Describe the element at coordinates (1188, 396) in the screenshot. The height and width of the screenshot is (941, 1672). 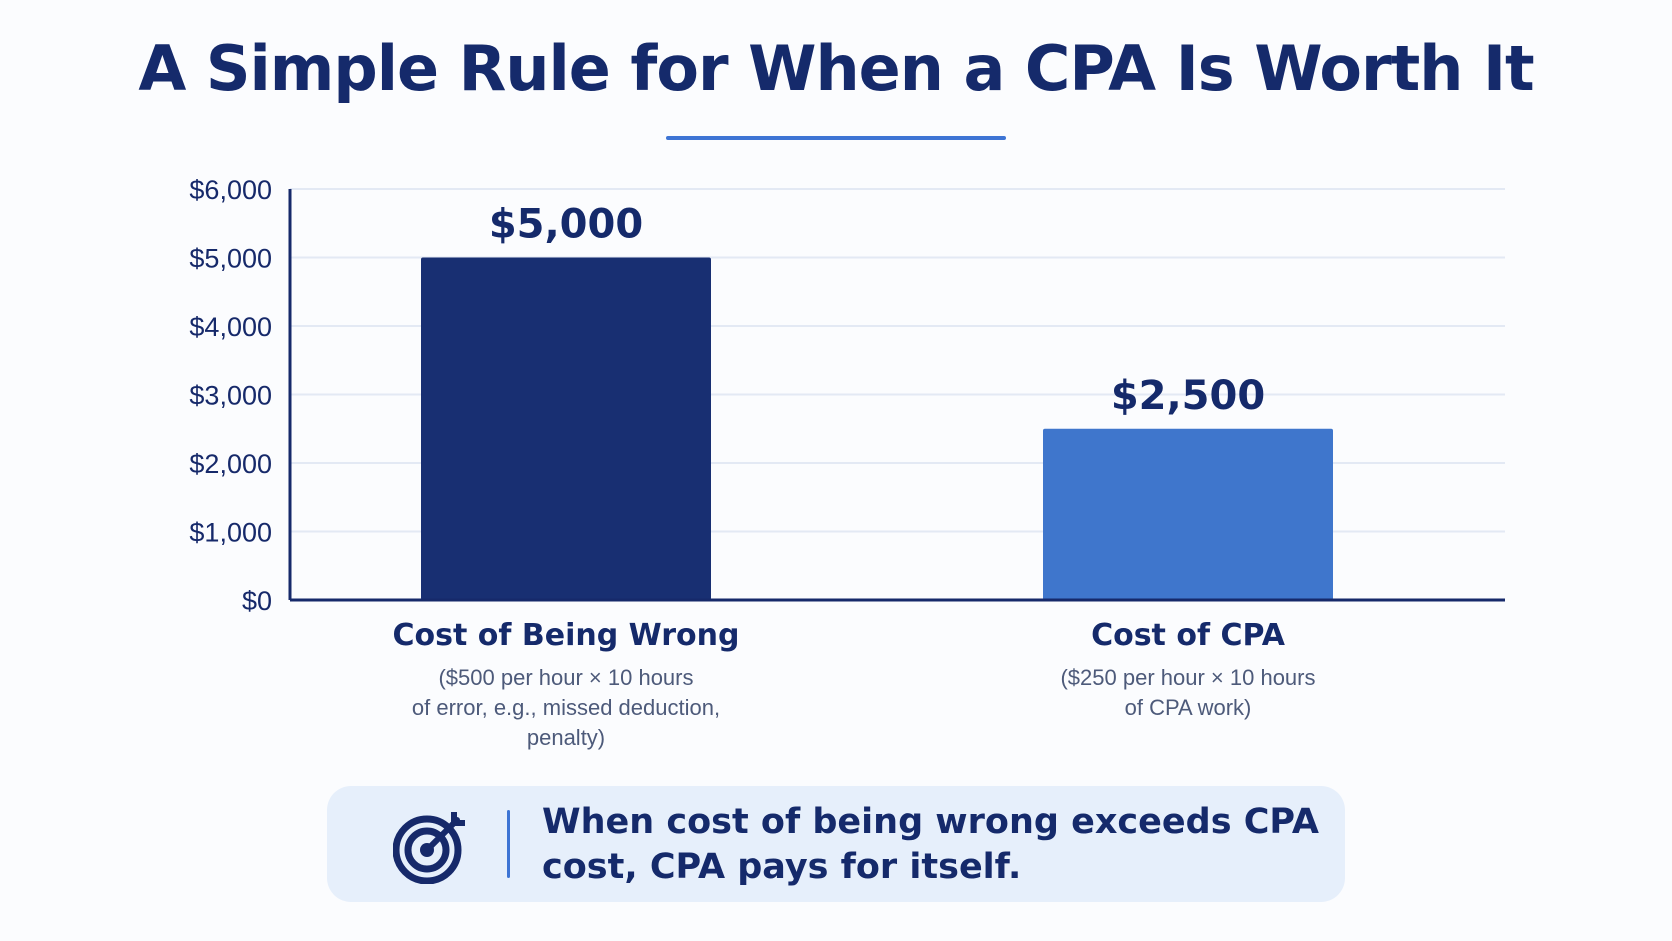
I see `data-label: $2,500` at that location.